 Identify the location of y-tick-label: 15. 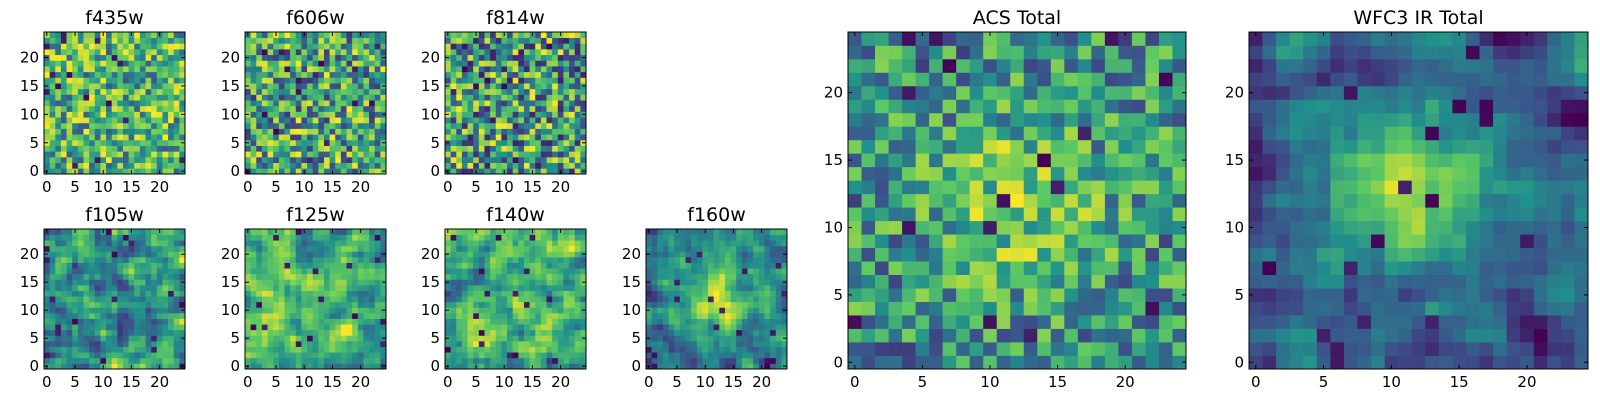
(29, 282).